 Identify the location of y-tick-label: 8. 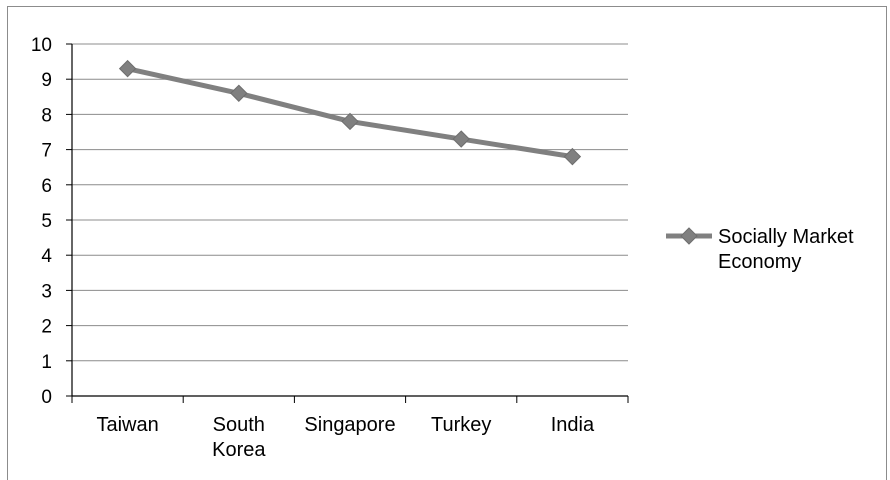
(46, 115).